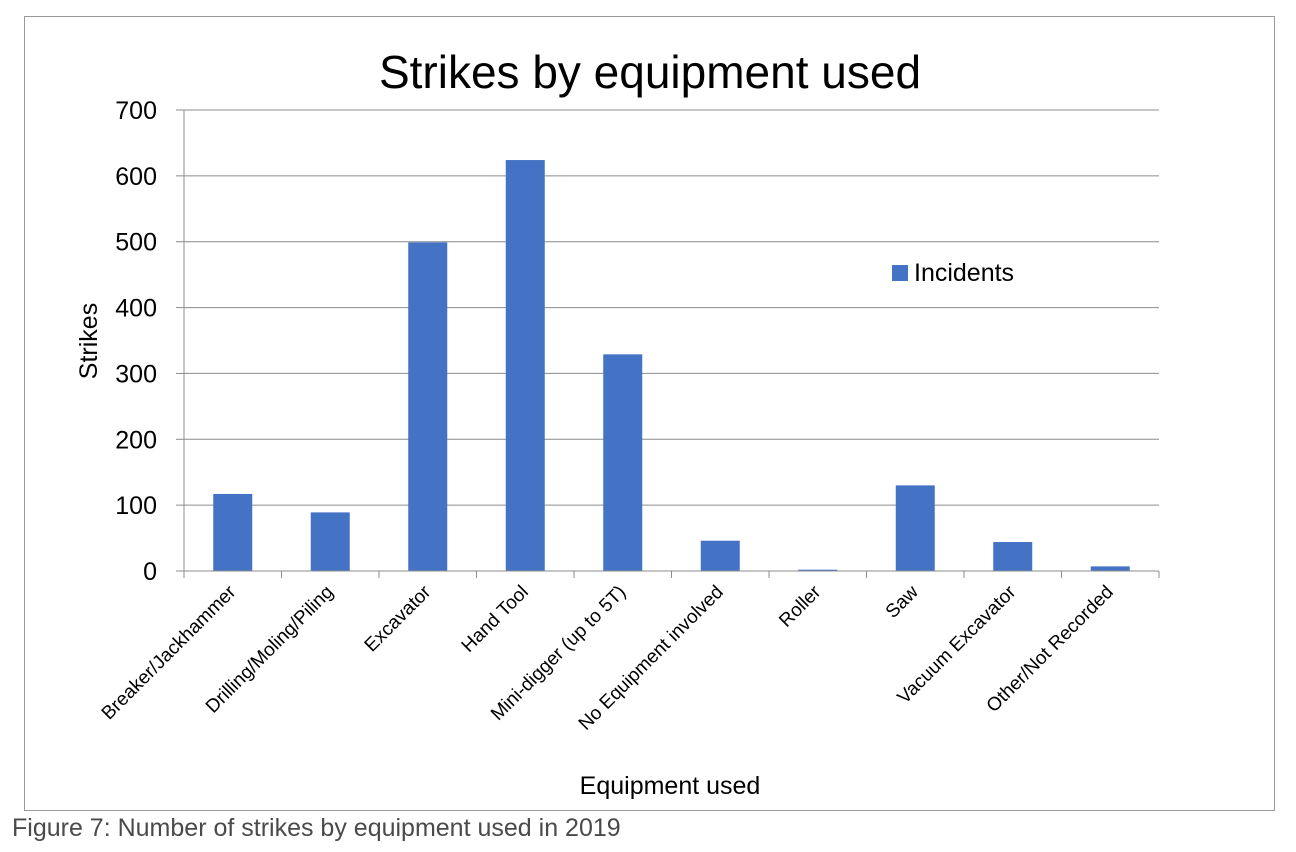 The height and width of the screenshot is (852, 1296). I want to click on x-tick-label: Saw, so click(902, 601).